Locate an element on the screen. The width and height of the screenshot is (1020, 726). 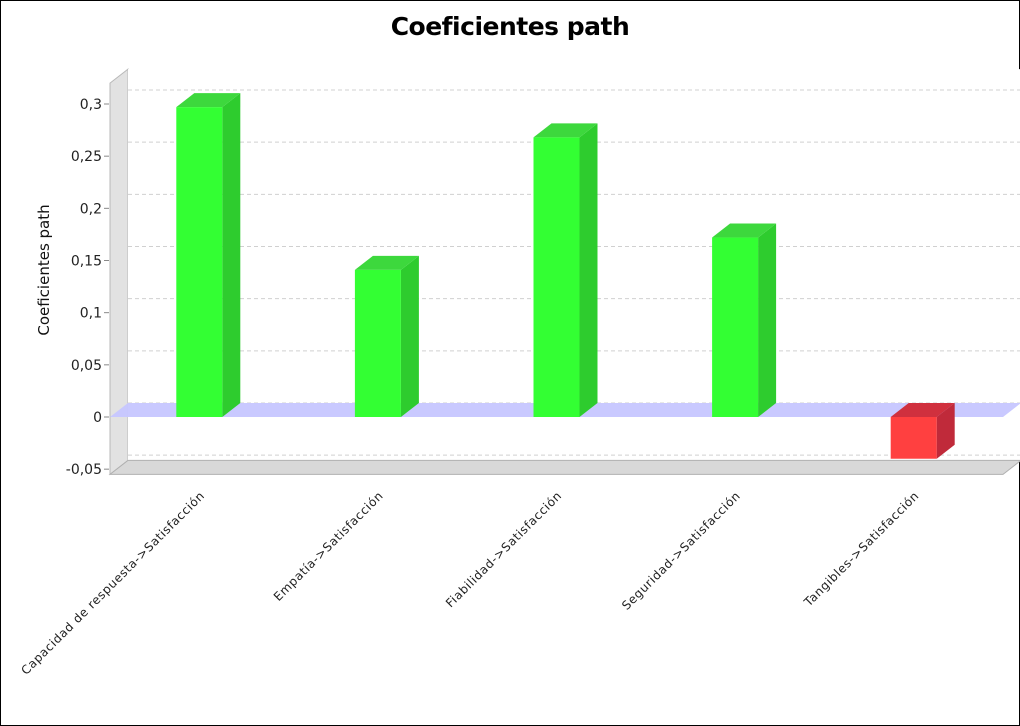
x-tick-label: Tangibles->Satisfacción is located at coordinates (861, 549).